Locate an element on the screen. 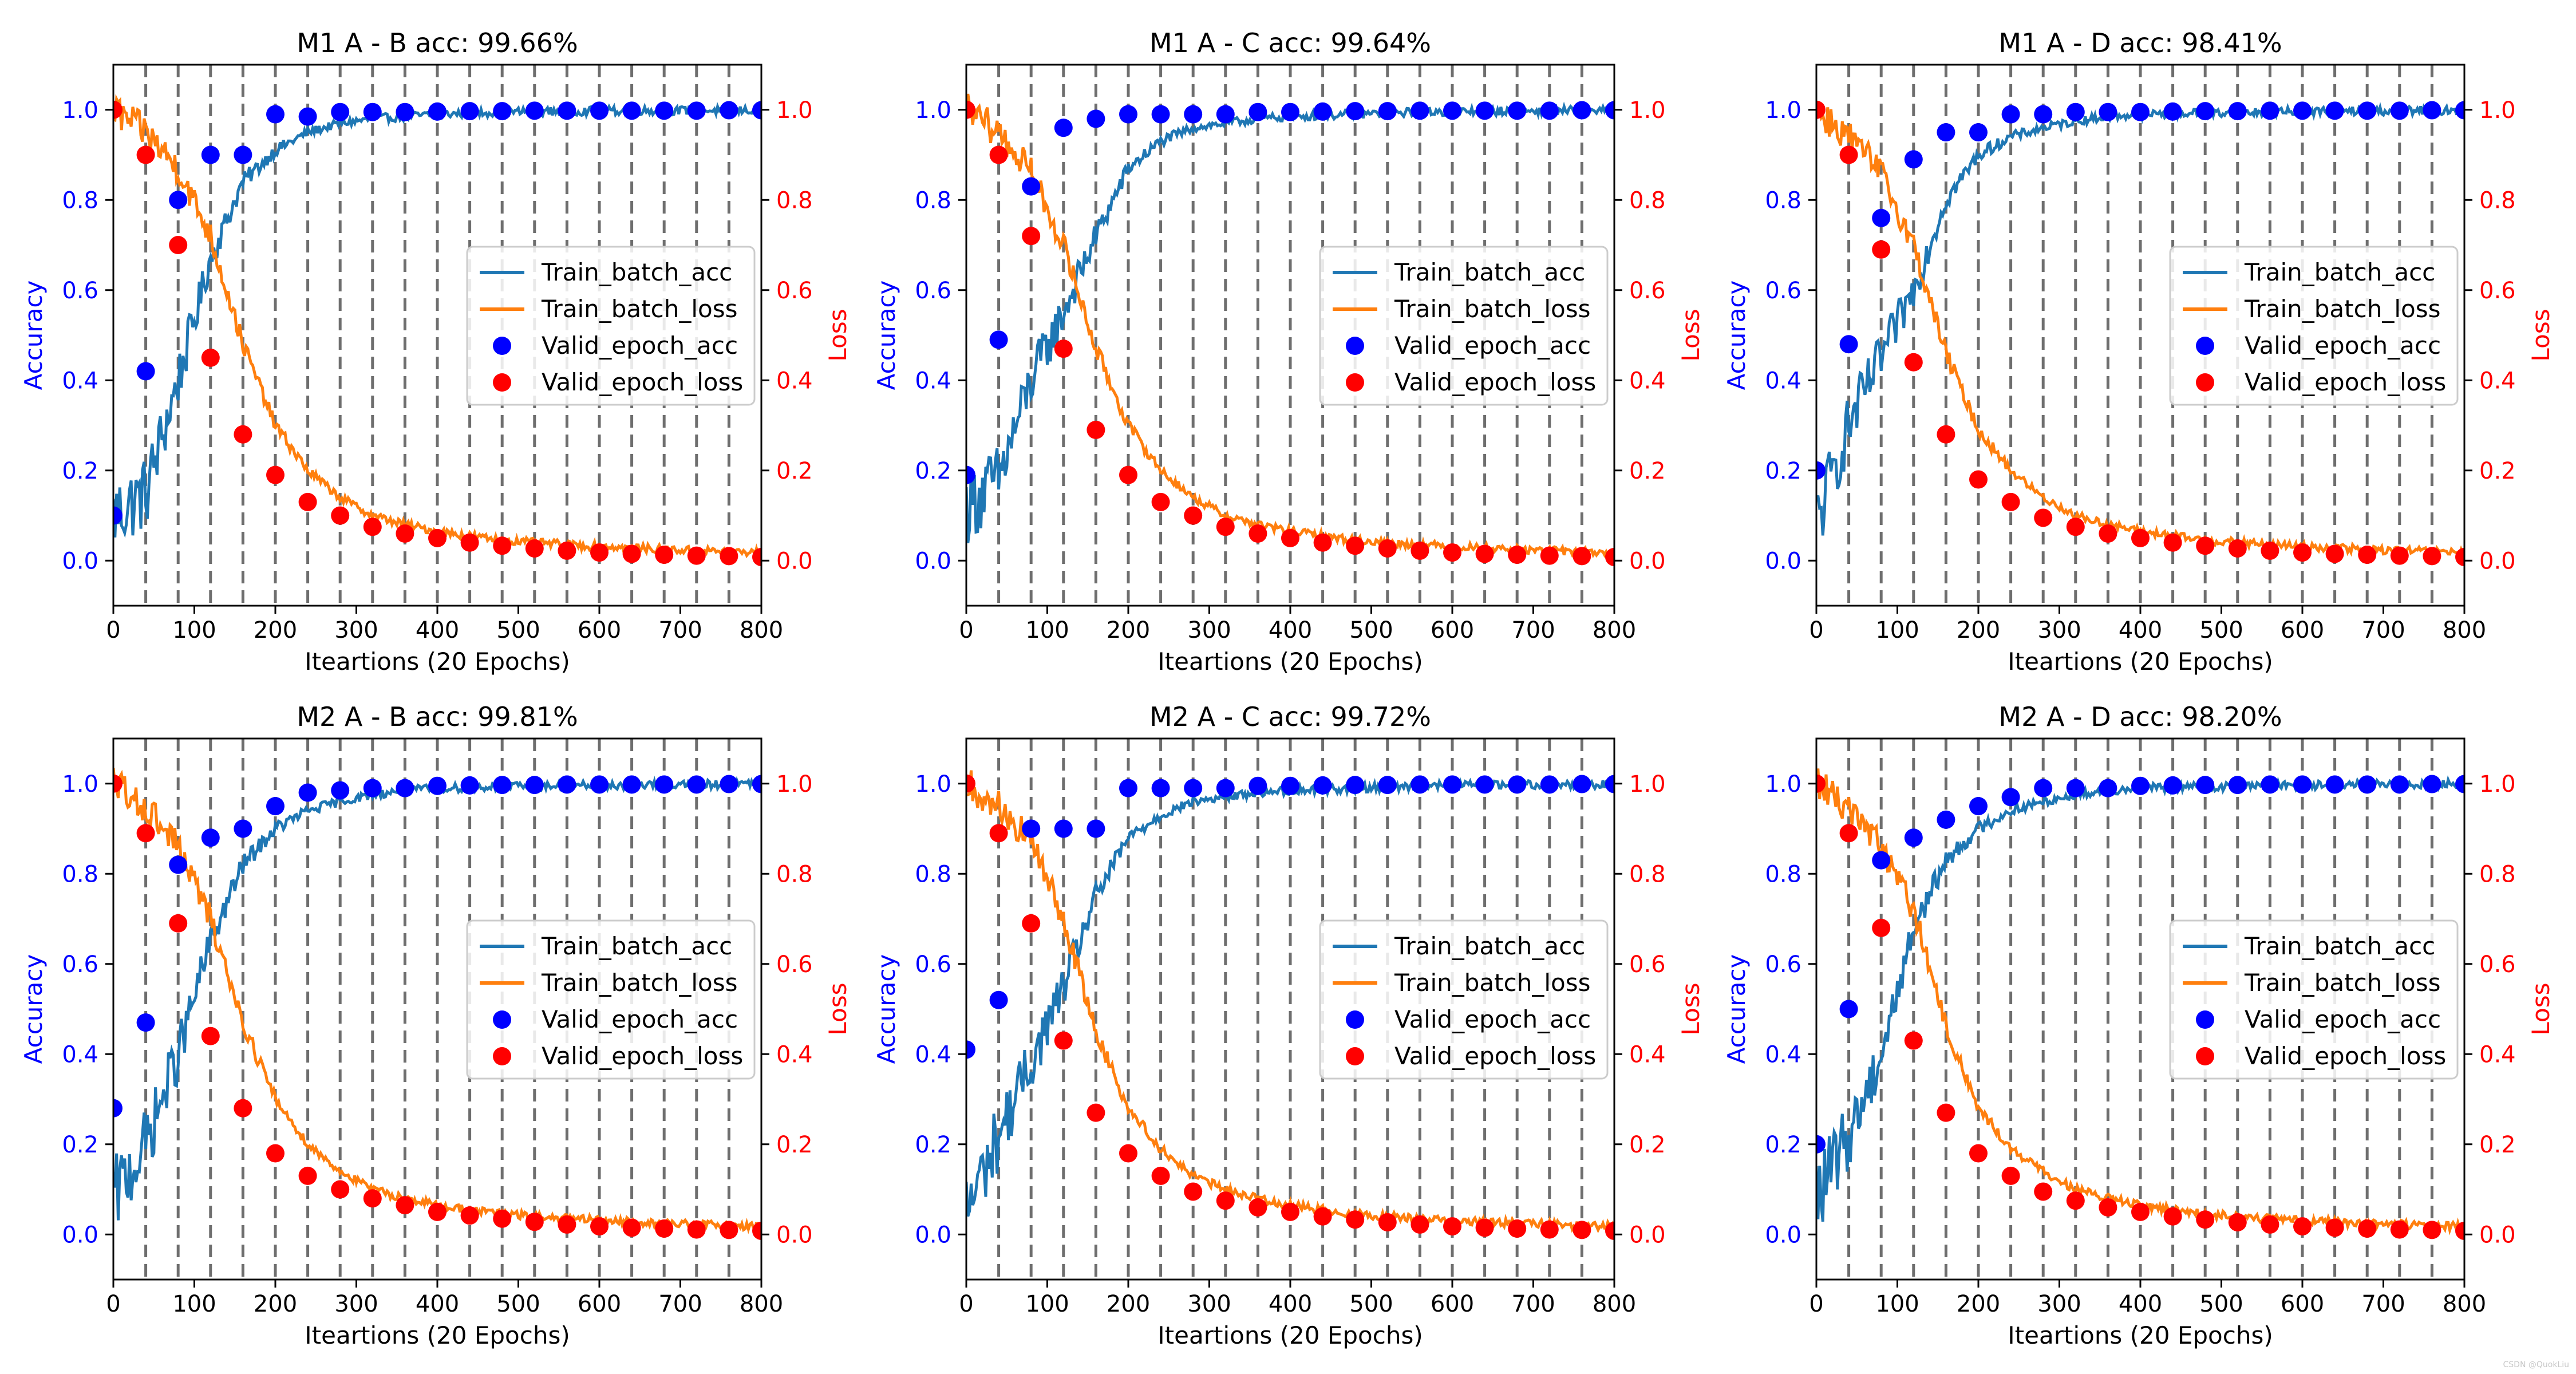 The width and height of the screenshot is (2576, 1374). y-tick-label-left: 0.6 is located at coordinates (1783, 291).